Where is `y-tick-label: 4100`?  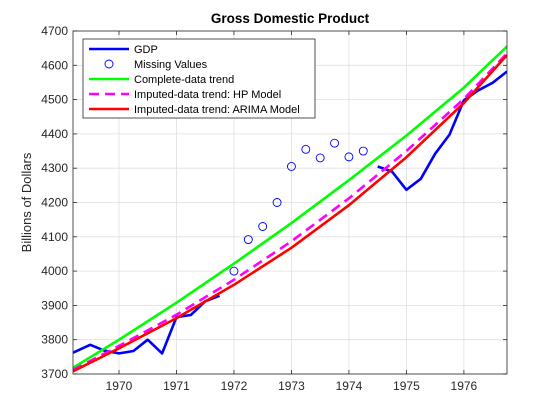
y-tick-label: 4100 is located at coordinates (54, 237).